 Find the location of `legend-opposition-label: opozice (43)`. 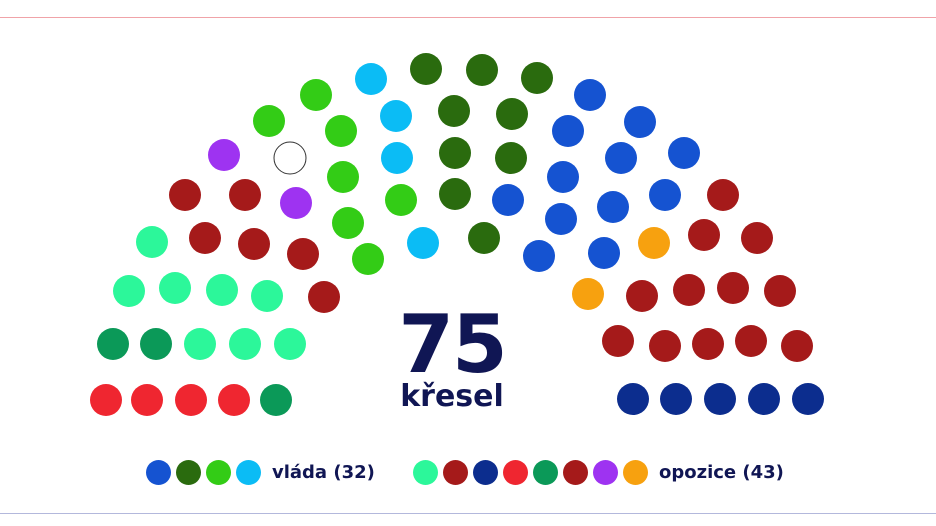

legend-opposition-label: opozice (43) is located at coordinates (721, 472).